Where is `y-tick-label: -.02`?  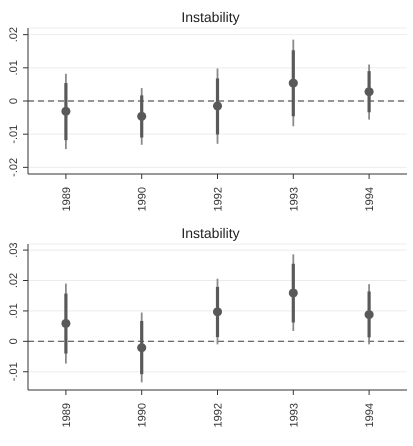
y-tick-label: -.02 is located at coordinates (14, 167).